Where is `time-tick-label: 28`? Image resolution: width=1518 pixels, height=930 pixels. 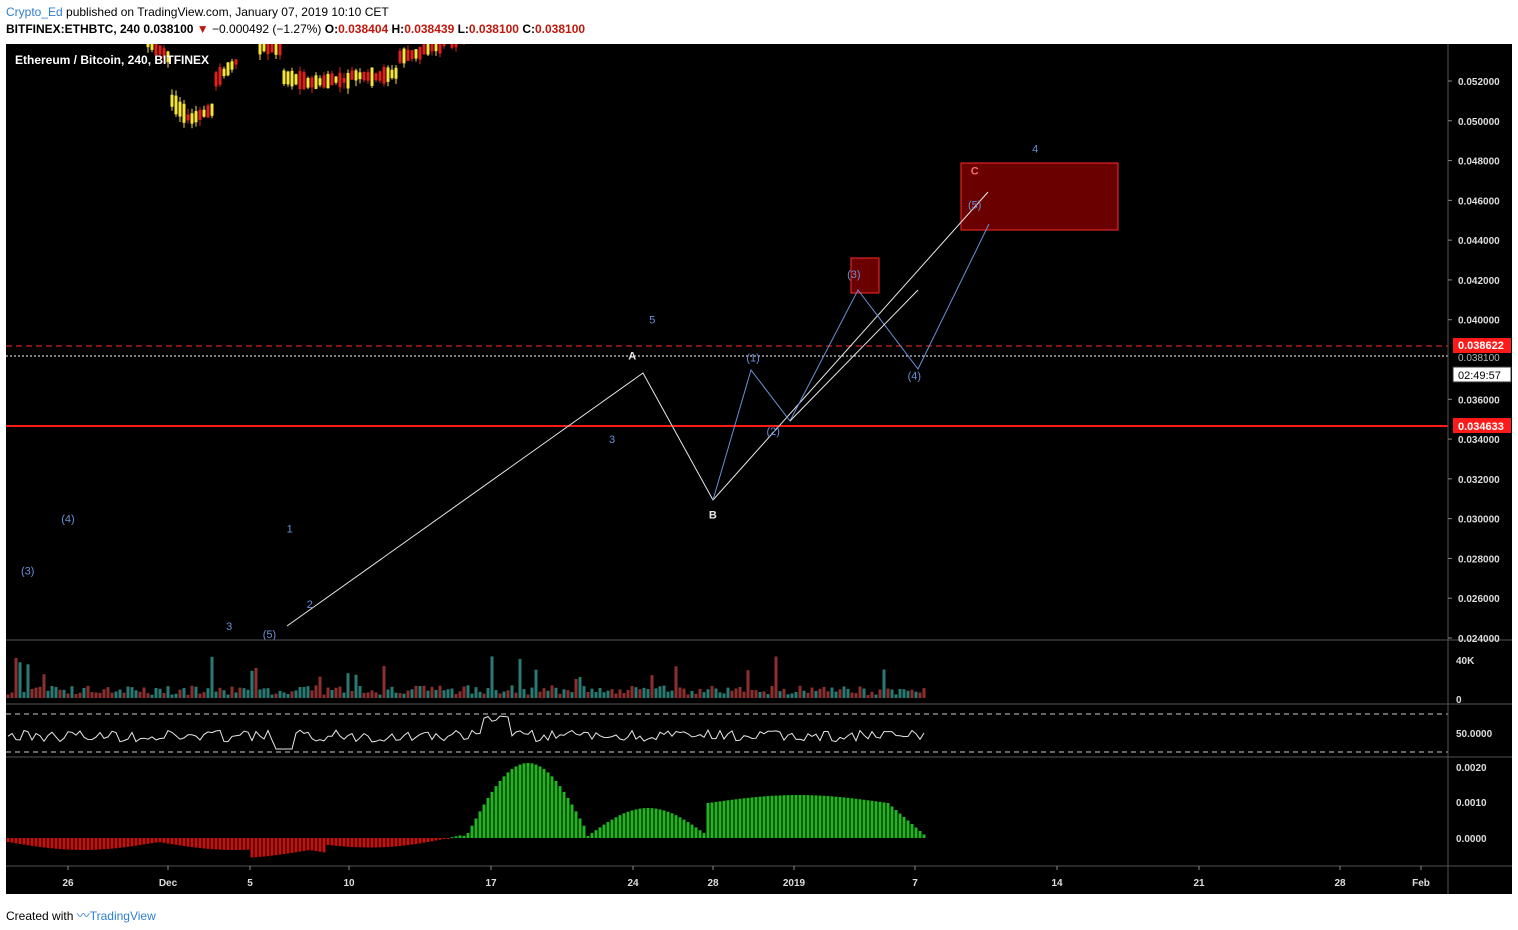 time-tick-label: 28 is located at coordinates (1340, 883).